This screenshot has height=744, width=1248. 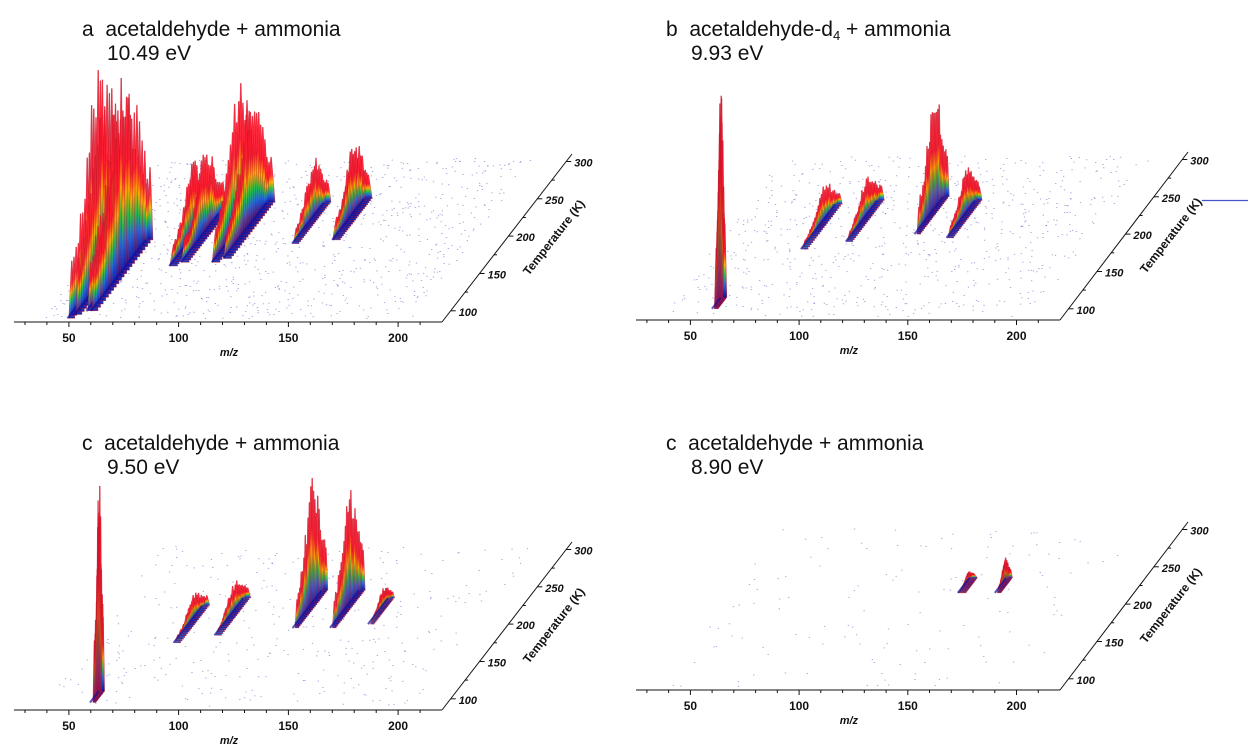 What do you see at coordinates (1124, 606) in the screenshot?
I see `temperature-axis-line` at bounding box center [1124, 606].